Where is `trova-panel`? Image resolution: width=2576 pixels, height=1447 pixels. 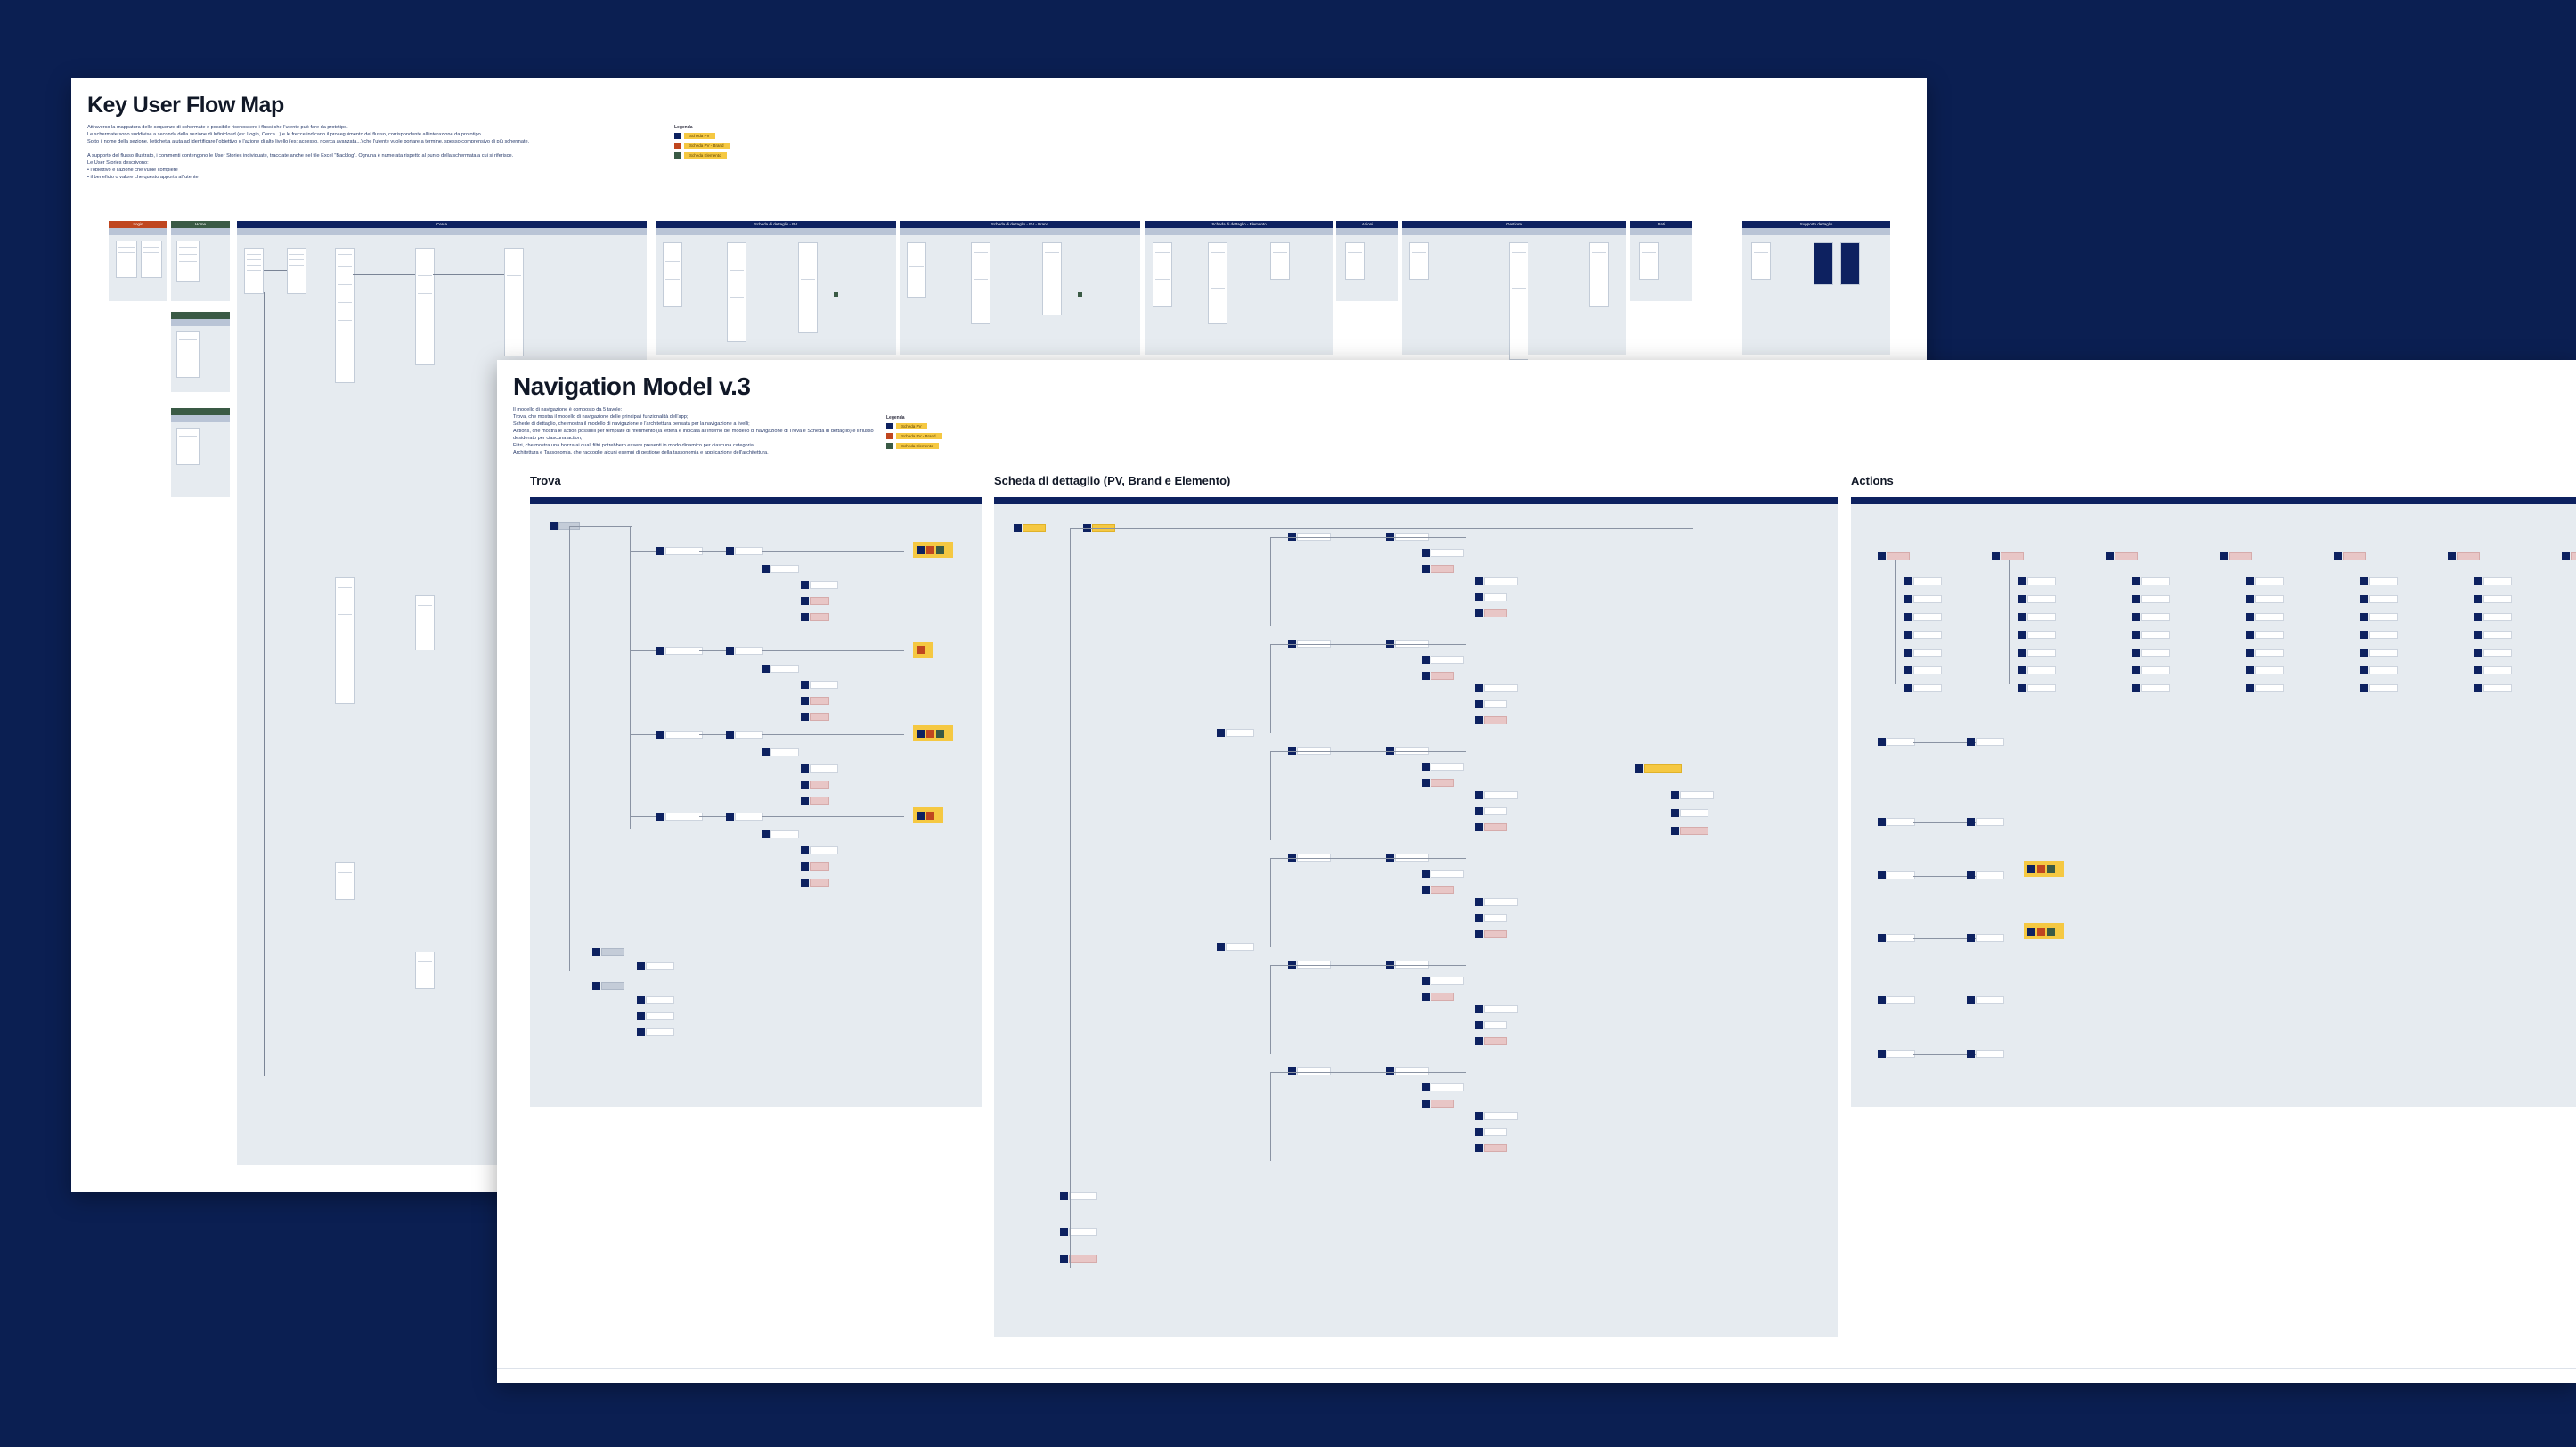
trova-panel is located at coordinates (756, 802).